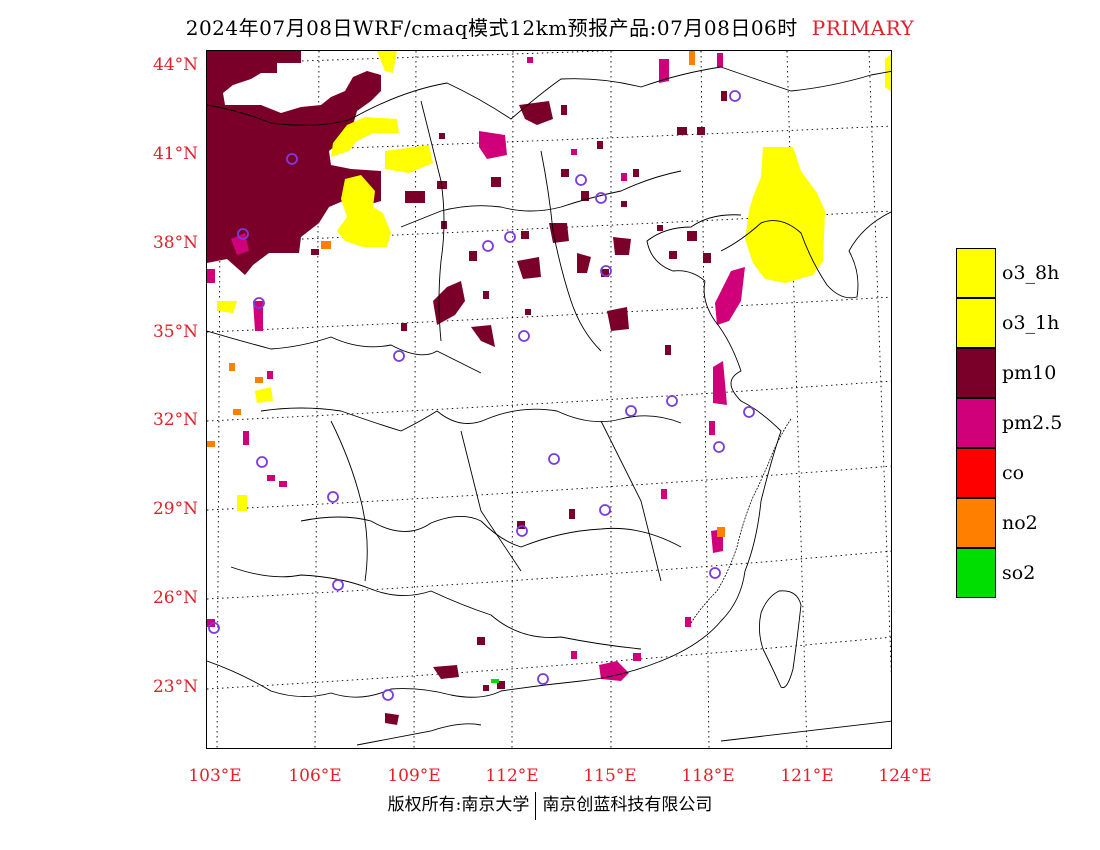 The width and height of the screenshot is (1100, 850). I want to click on copyright-left: 版权所有:南京大学, so click(458, 805).